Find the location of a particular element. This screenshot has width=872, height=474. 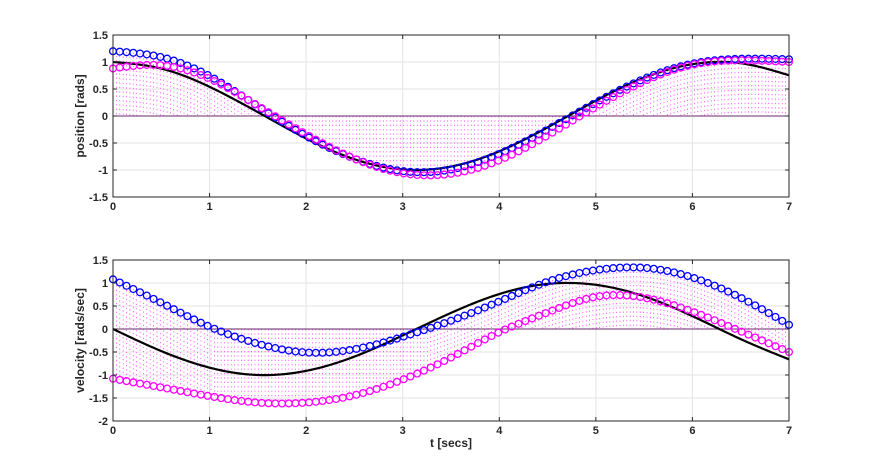

x-tick-label: 2 is located at coordinates (306, 207).